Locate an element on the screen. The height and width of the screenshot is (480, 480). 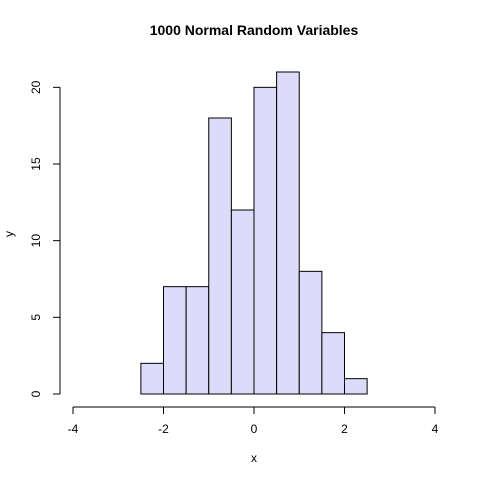
y-tick-label: 5 is located at coordinates (36, 317).